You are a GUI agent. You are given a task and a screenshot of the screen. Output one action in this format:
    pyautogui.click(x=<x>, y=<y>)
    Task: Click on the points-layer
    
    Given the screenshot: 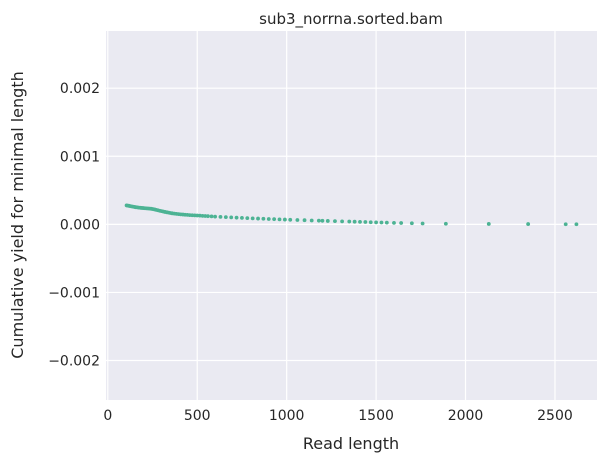 What is the action you would take?
    pyautogui.click(x=351, y=215)
    